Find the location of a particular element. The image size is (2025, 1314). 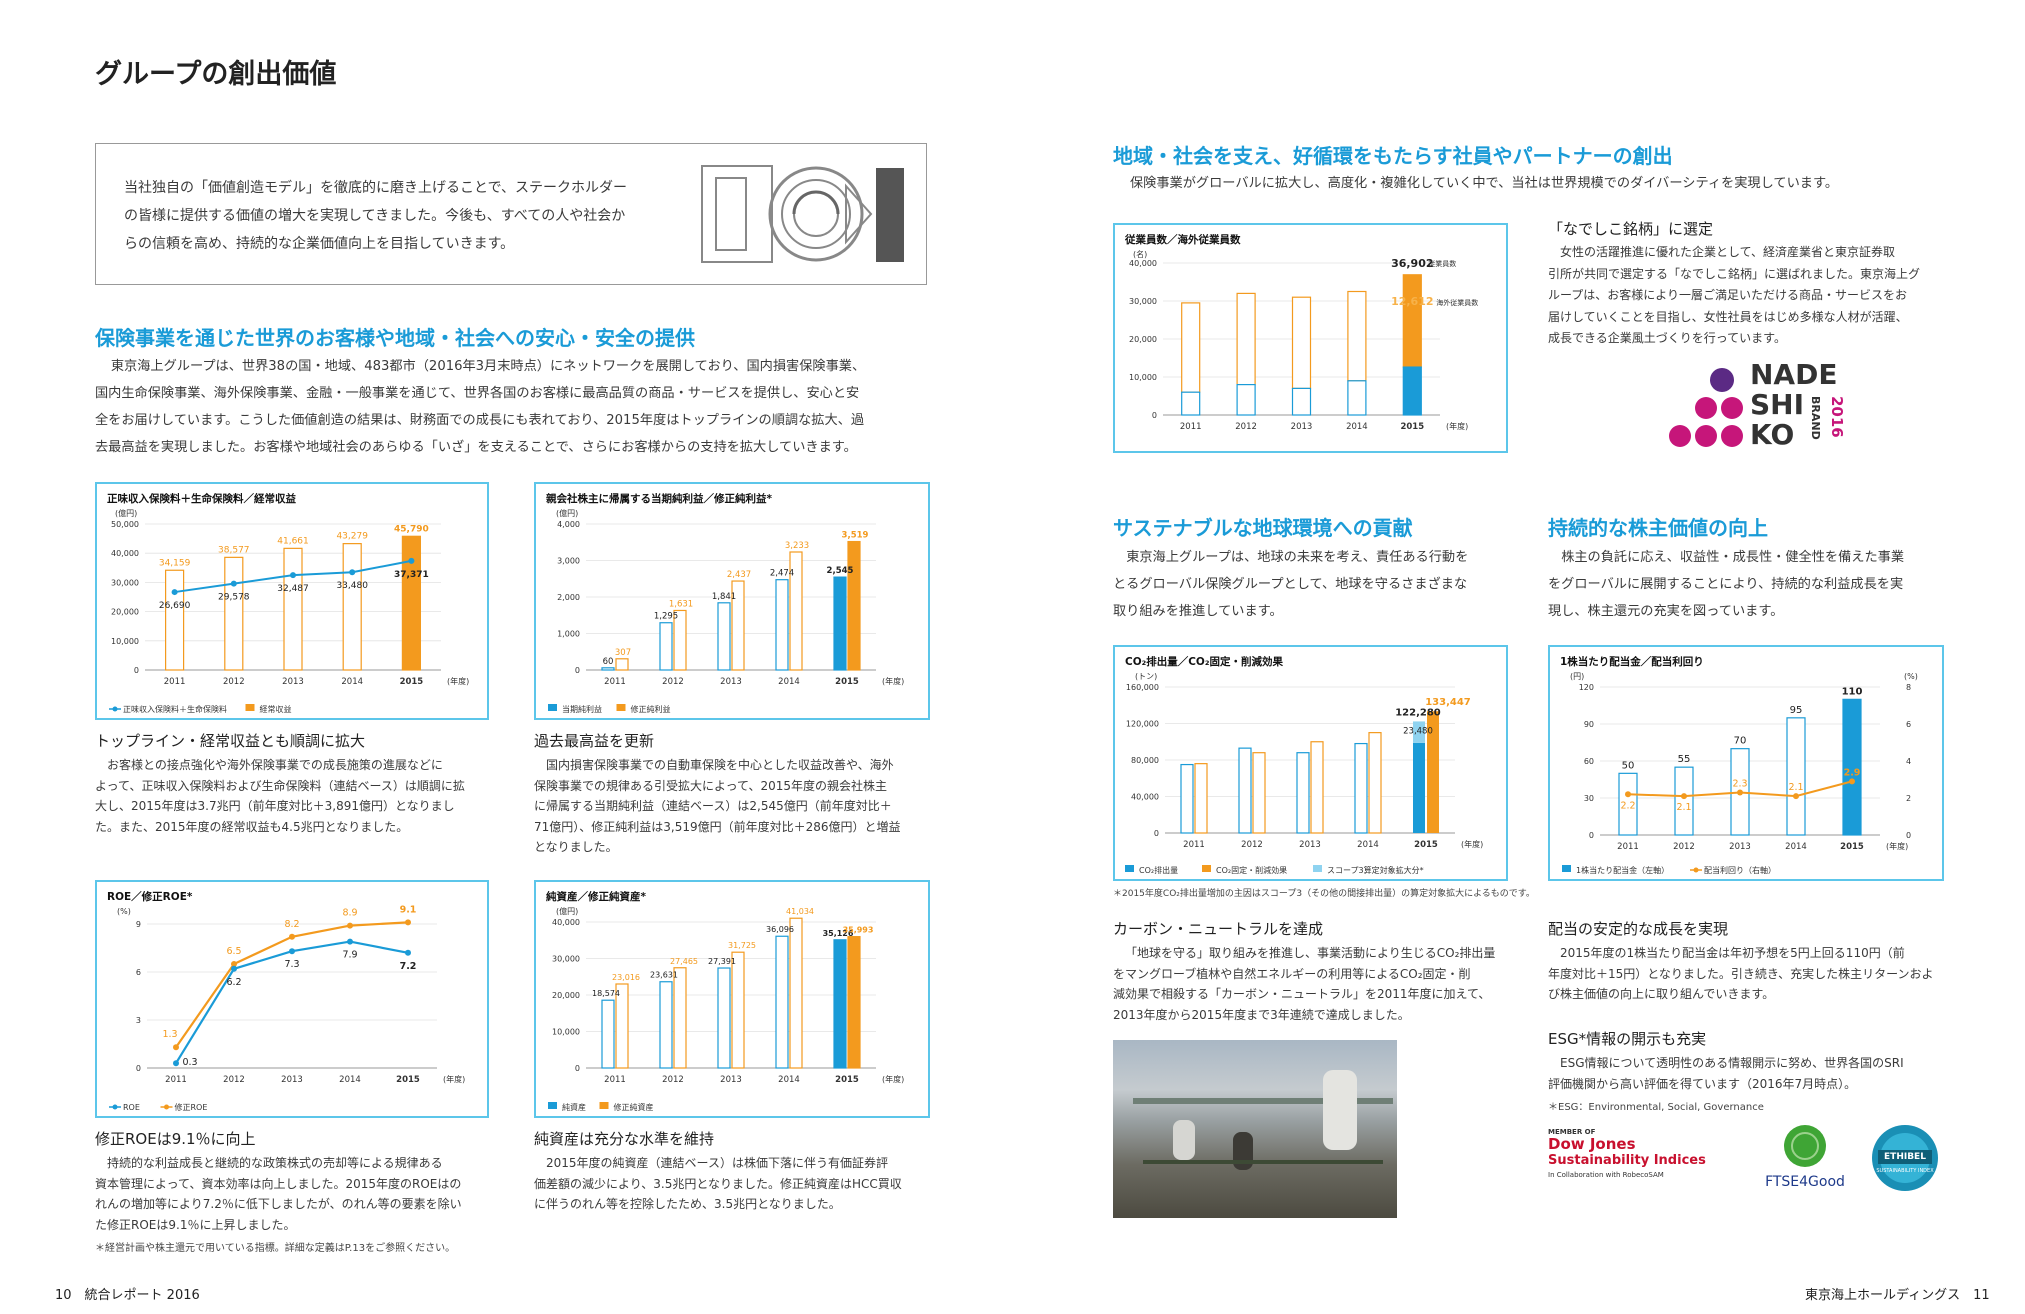

bar-dividend is located at coordinates (1852, 767).